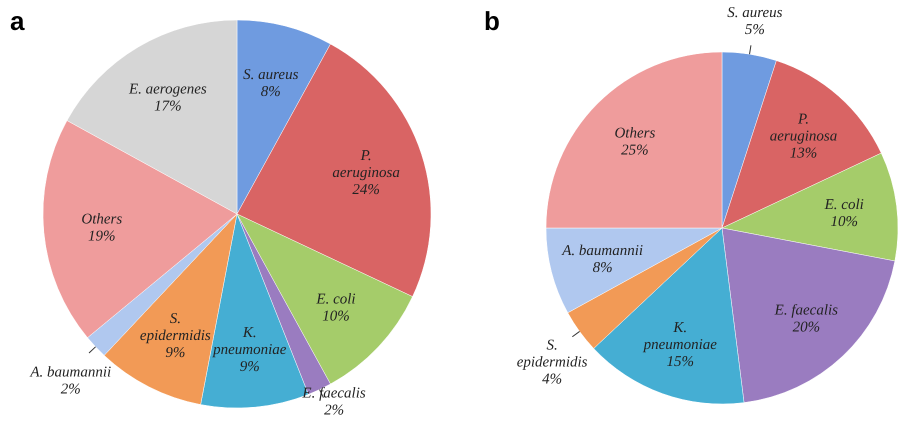 The image size is (909, 426). Describe the element at coordinates (804, 154) in the screenshot. I see `data-label: 13%` at that location.